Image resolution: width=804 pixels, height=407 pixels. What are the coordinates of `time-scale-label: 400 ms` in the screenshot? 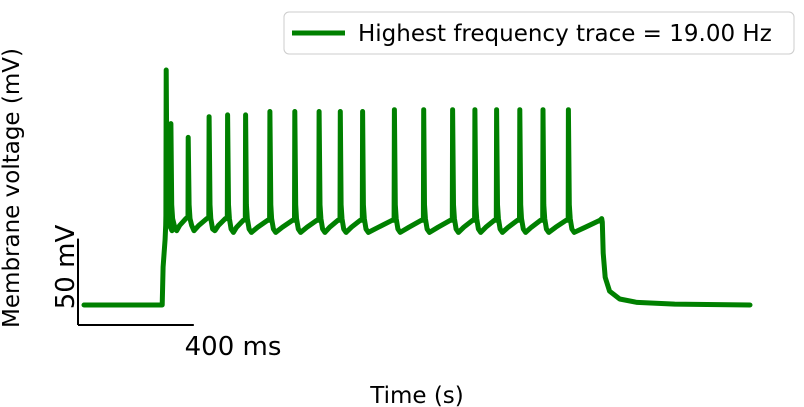 It's located at (233, 347).